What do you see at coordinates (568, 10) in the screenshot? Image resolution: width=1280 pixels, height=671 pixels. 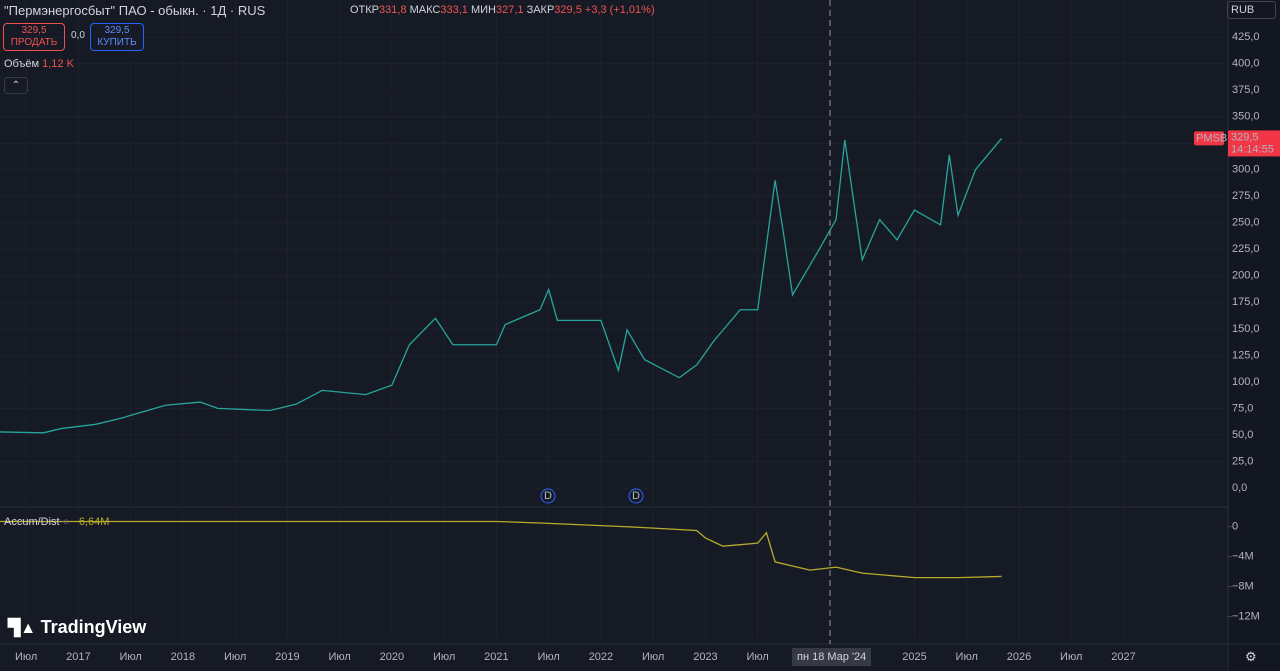 I see `value: 329,5` at bounding box center [568, 10].